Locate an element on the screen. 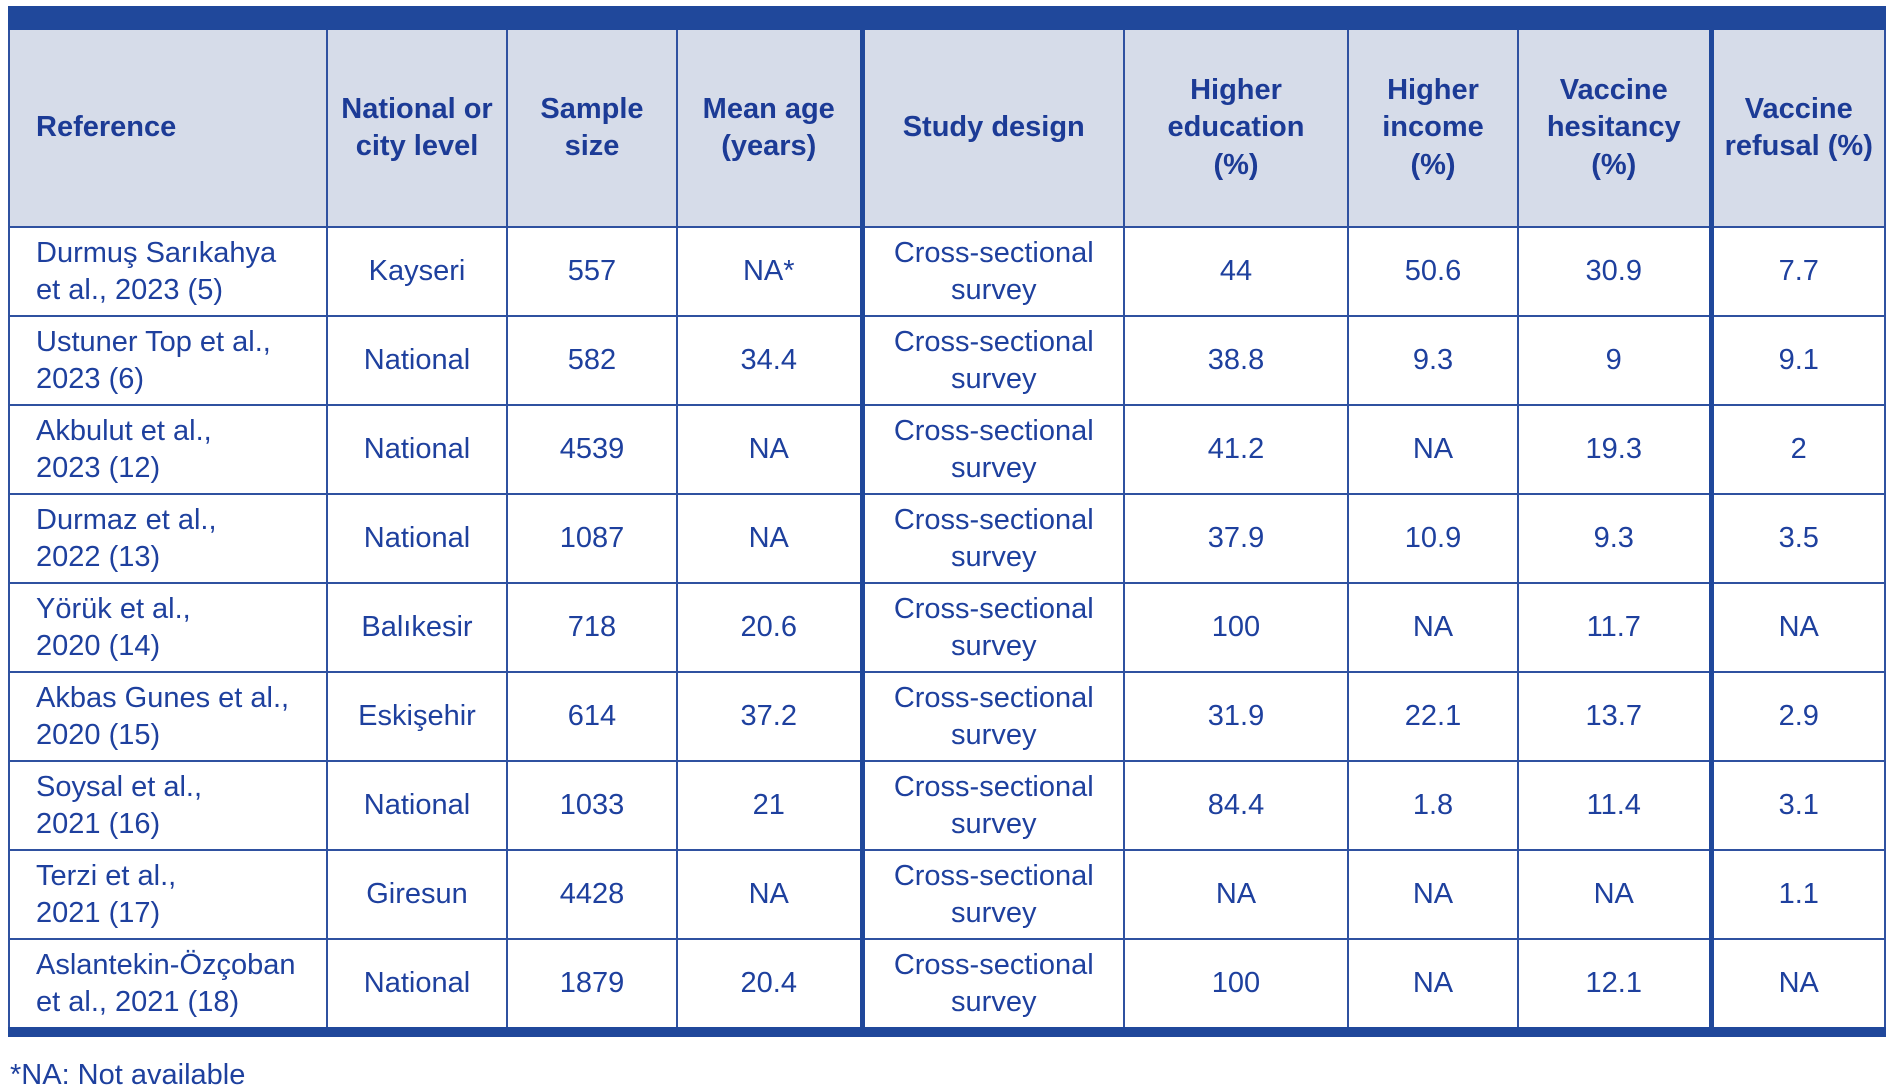 Image resolution: width=1893 pixels, height=1090 pixels. cell-reference: Aslantekin-Özçoban et al., 2021 (18) is located at coordinates (168, 987).